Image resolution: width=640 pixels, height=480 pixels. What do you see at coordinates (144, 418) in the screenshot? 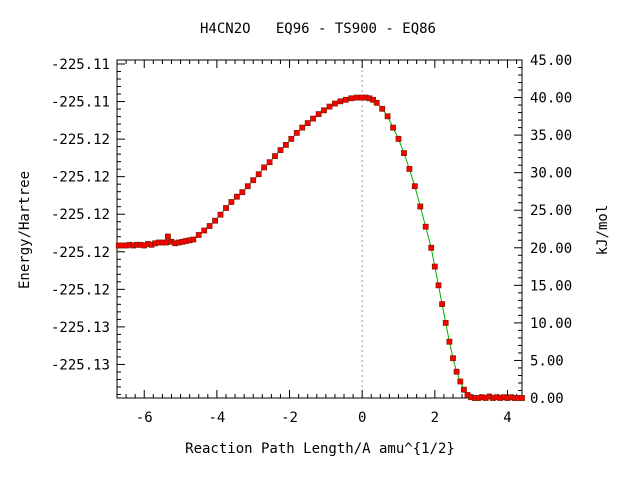
I see `x-tick-label: -6` at bounding box center [144, 418].